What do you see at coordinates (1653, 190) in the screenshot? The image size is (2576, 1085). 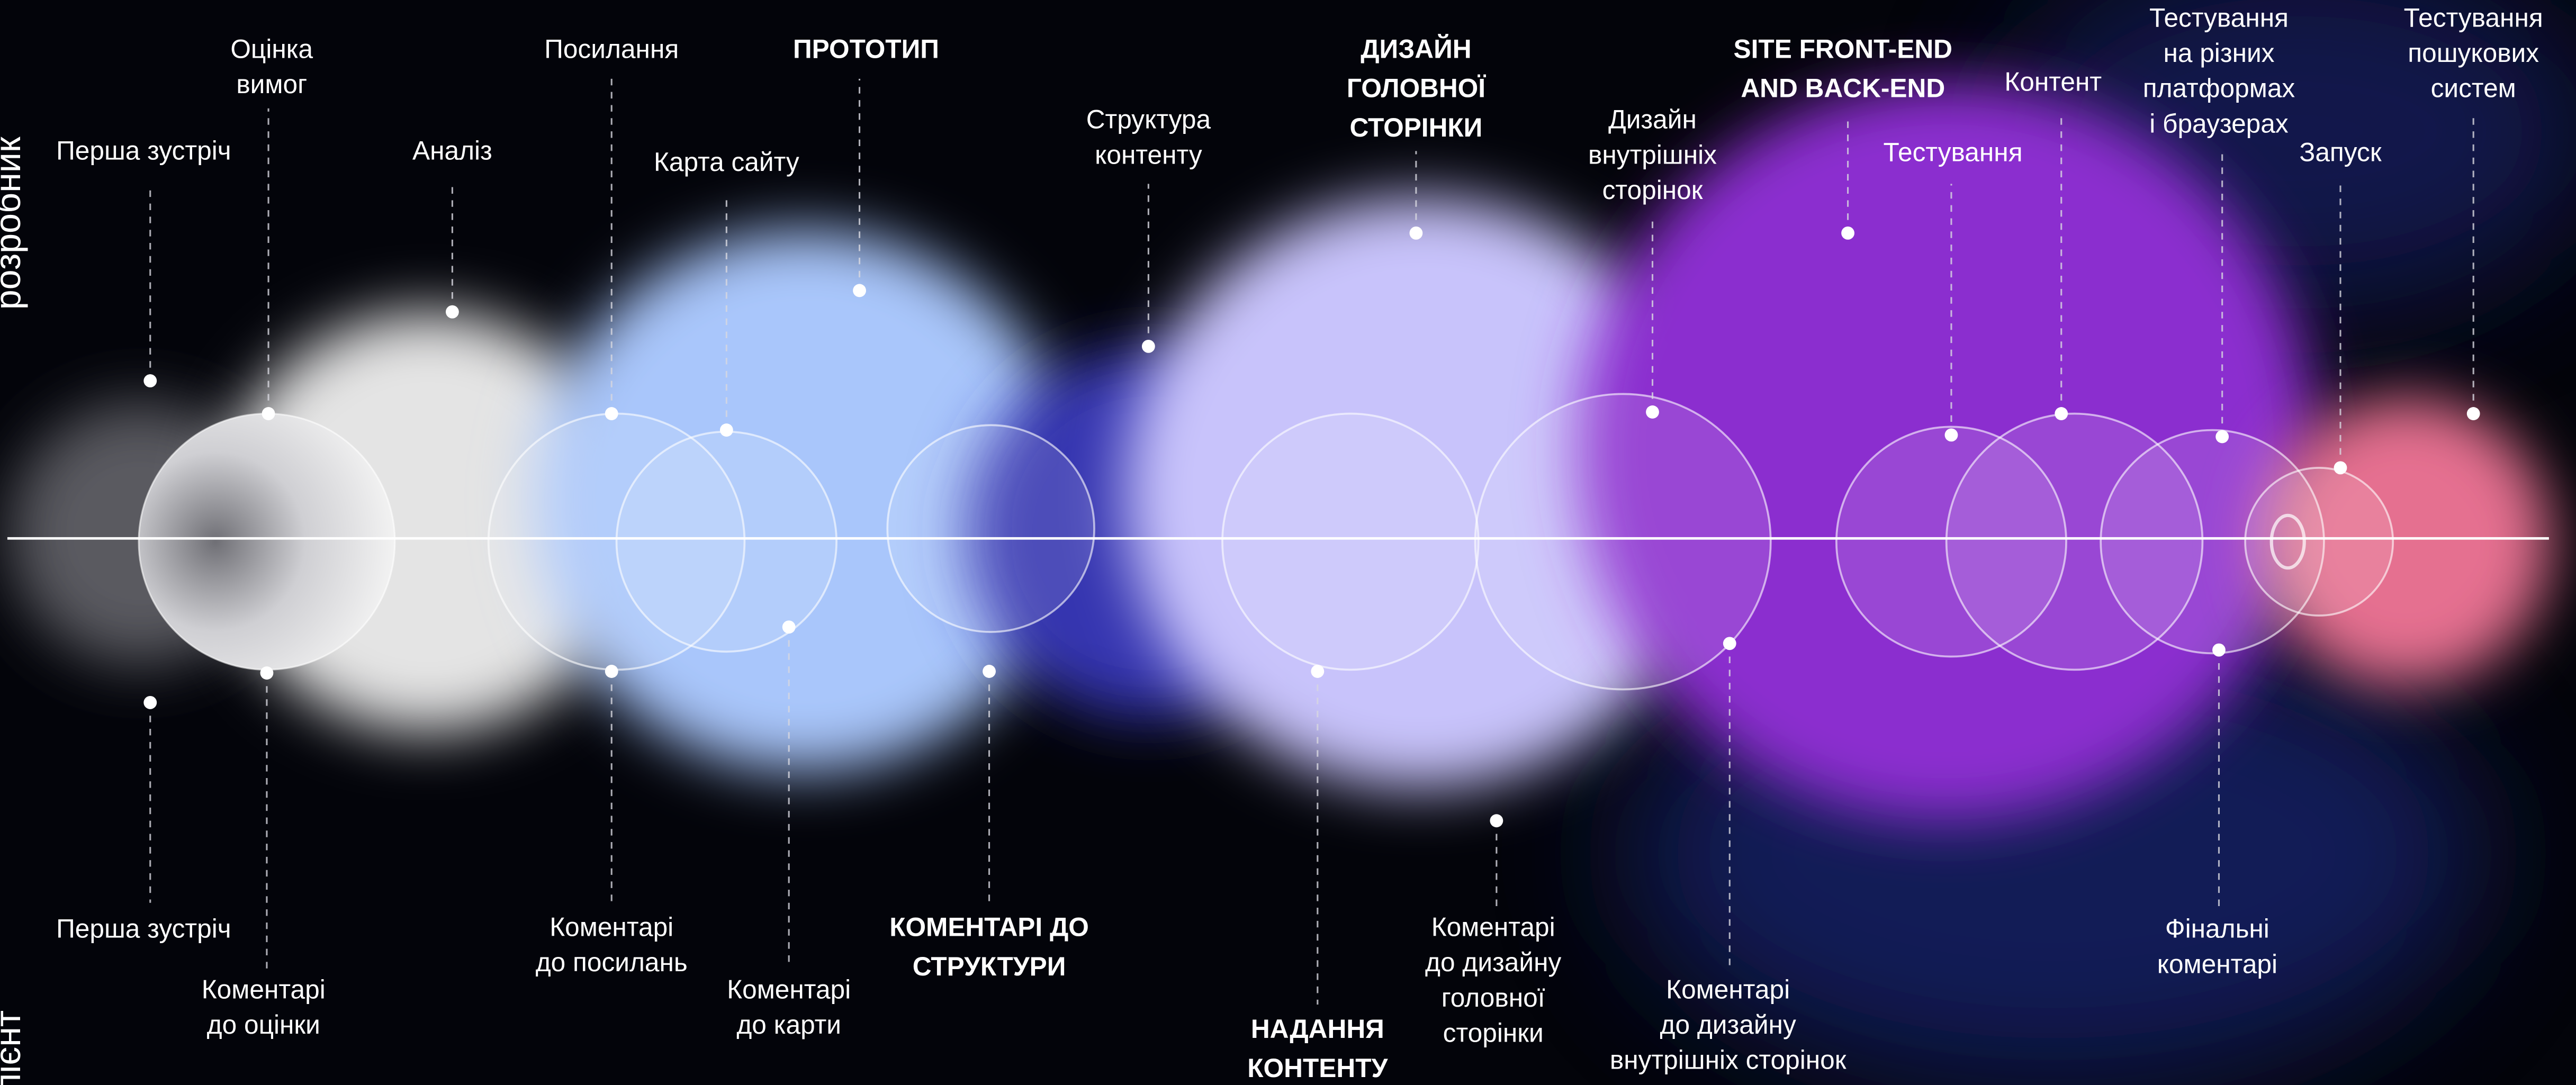 I see `stage-label: сторінок` at bounding box center [1653, 190].